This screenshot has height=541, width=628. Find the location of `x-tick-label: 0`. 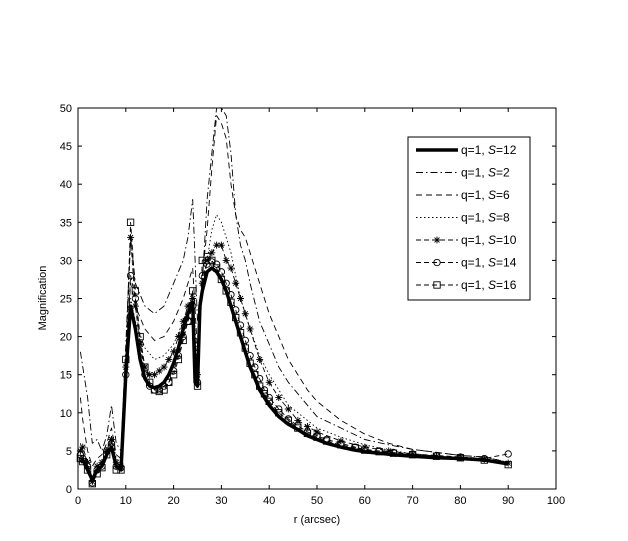

x-tick-label: 0 is located at coordinates (78, 501).